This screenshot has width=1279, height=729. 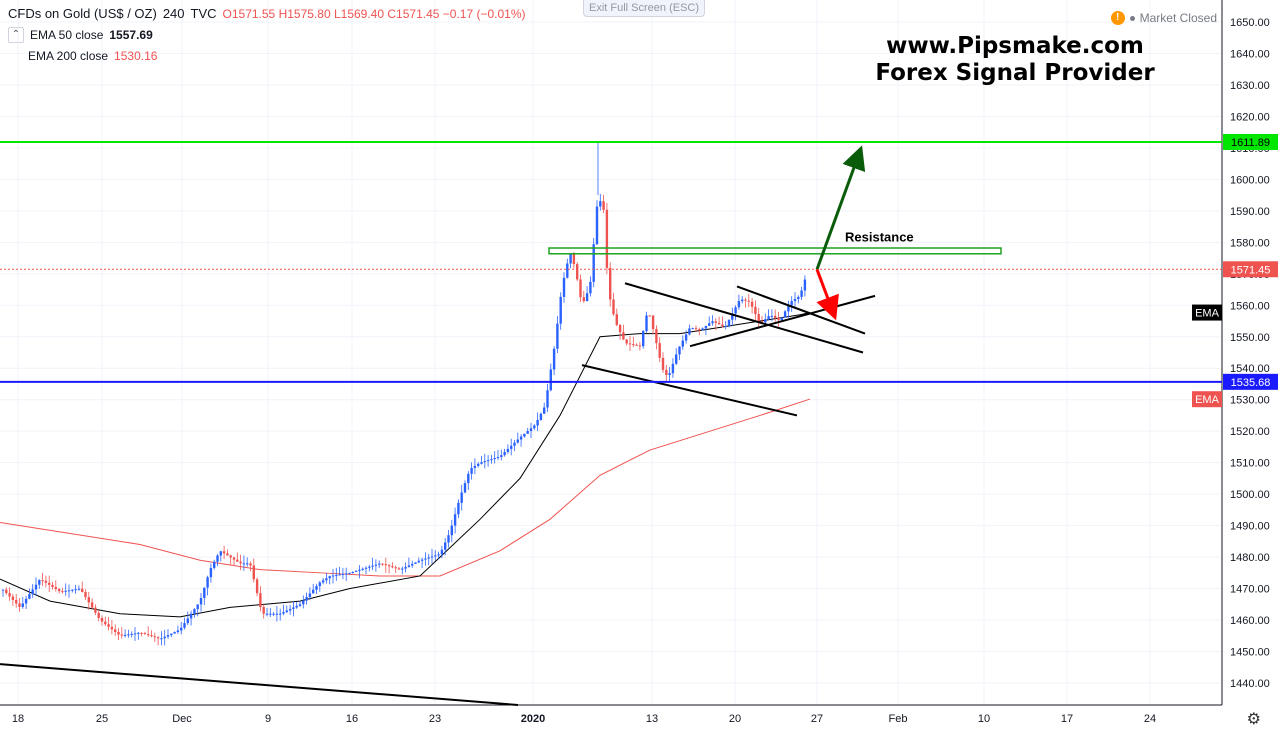 What do you see at coordinates (277, 56) in the screenshot?
I see `ema200-legend: EMA 200 close 1530.16` at bounding box center [277, 56].